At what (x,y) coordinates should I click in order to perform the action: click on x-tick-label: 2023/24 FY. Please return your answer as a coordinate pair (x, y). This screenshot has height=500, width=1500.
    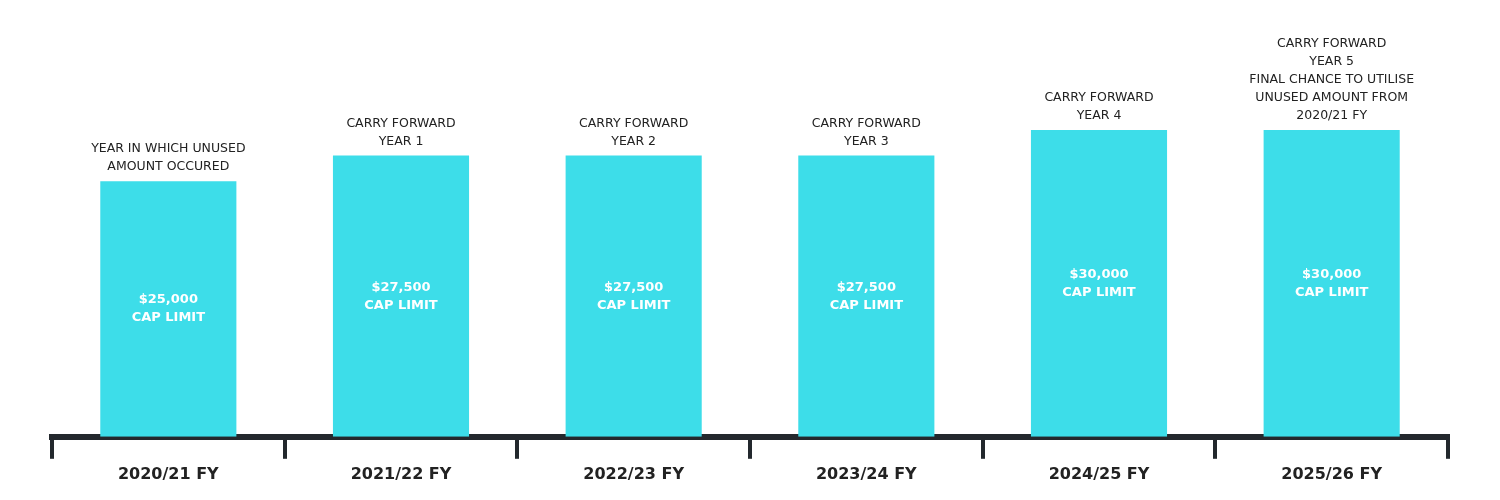
    Looking at the image, I should click on (866, 473).